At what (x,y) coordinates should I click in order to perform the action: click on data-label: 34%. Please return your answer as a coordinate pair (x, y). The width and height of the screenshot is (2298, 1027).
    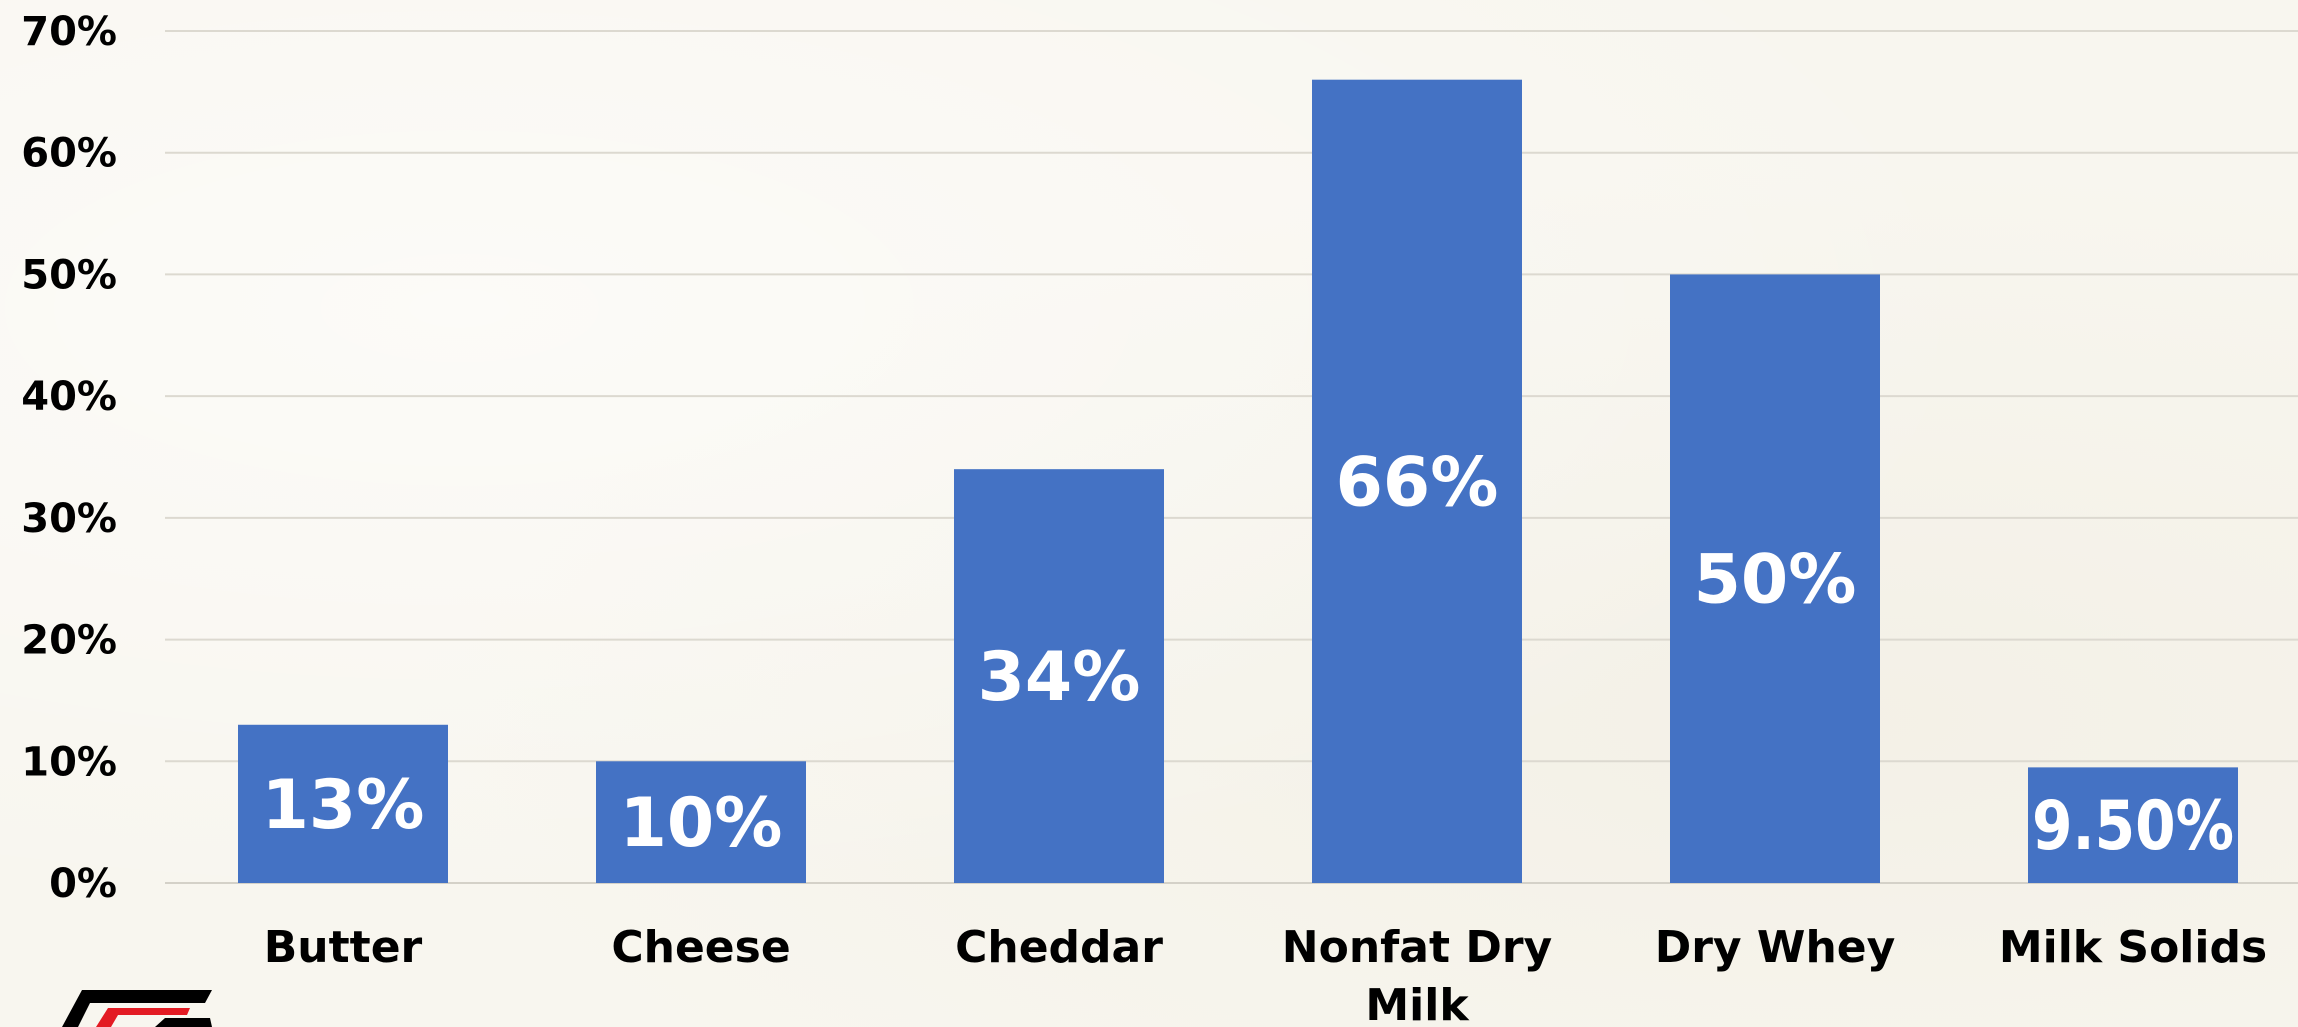
    Looking at the image, I should click on (1059, 677).